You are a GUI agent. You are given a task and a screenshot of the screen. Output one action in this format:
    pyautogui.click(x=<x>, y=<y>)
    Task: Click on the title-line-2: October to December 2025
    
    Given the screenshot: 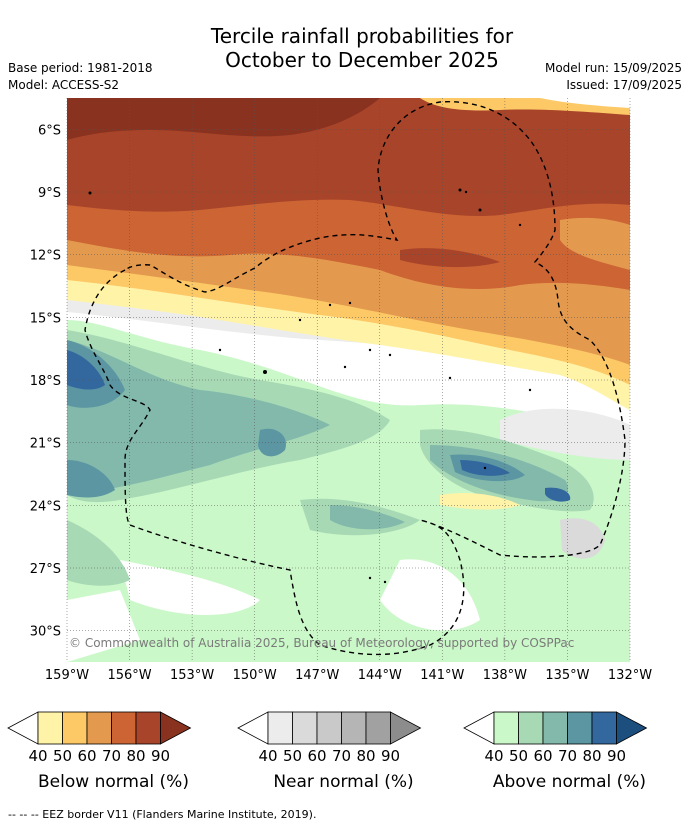 What is the action you would take?
    pyautogui.click(x=362, y=60)
    